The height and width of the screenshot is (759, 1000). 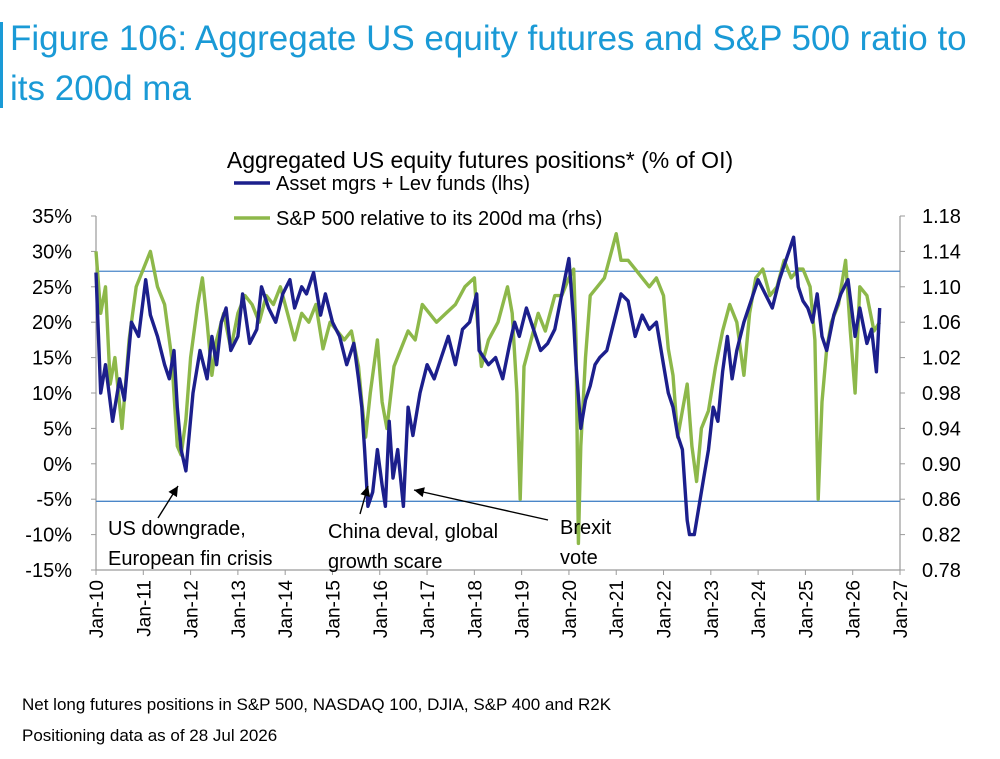 I want to click on title-accent-bar, so click(x=1, y=65).